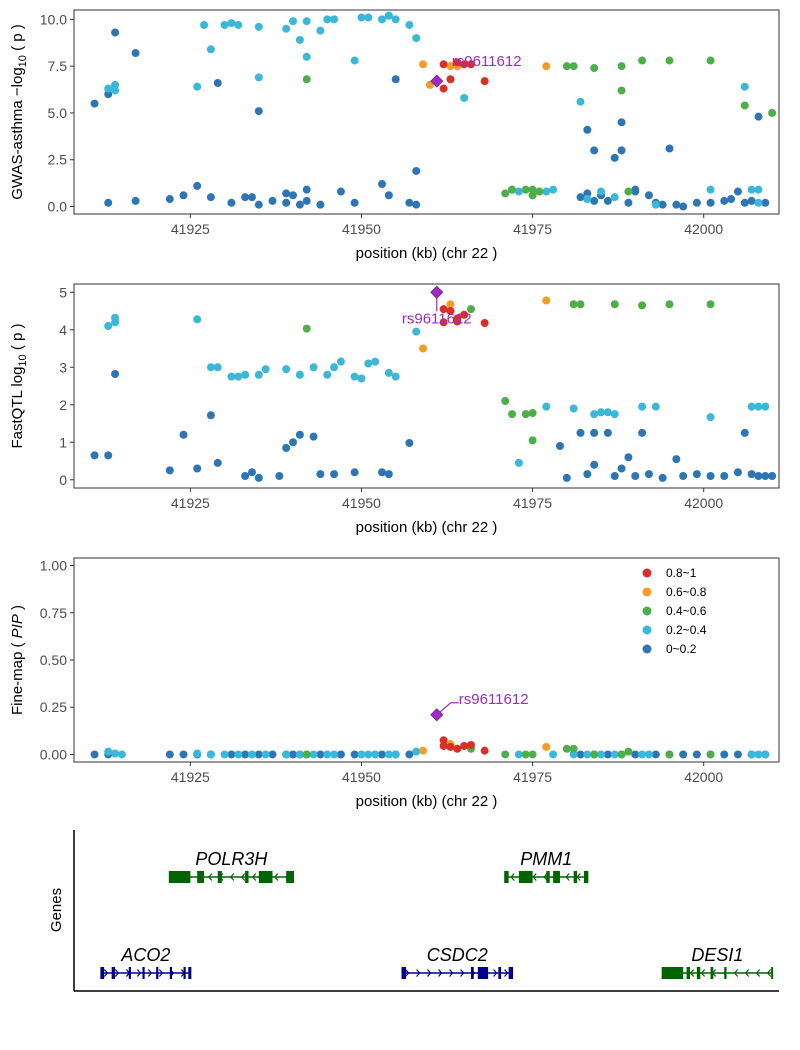 The image size is (800, 1050). I want to click on fastqtl-ytick-label: 0, so click(63, 480).